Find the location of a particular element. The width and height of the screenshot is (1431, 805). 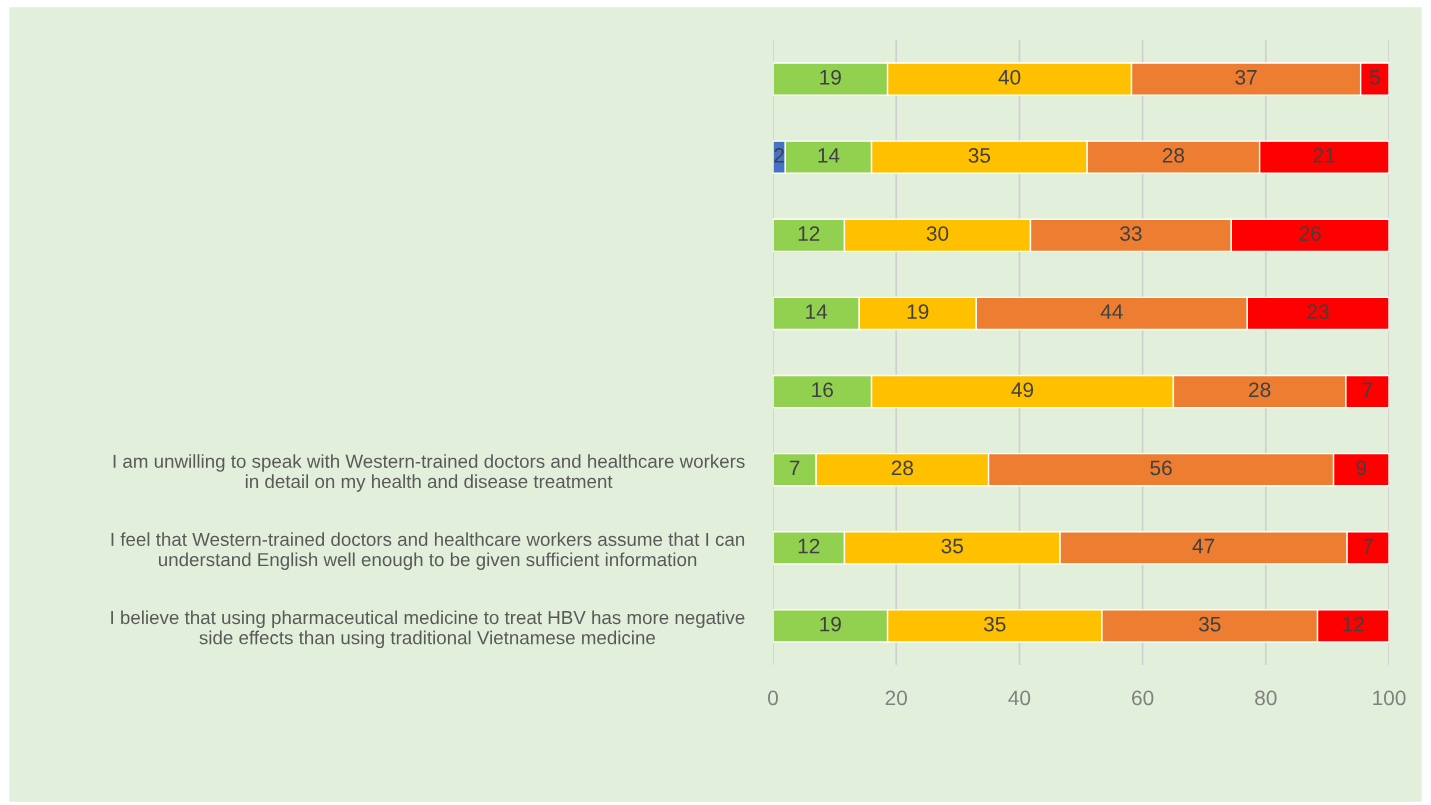

y-tick-label: I believe that using pharmaceutical medicine to treat HBV has more negative side effects than using traditional Vietnamese medicine is located at coordinates (428, 629).